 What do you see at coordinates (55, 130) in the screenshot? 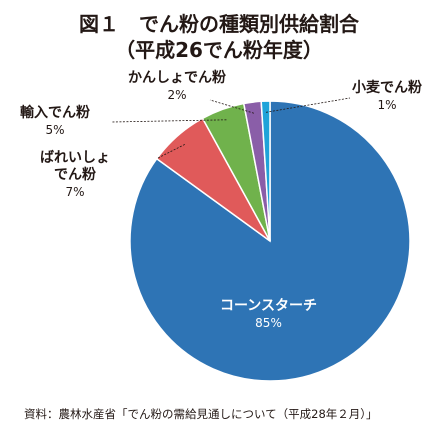
I see `slice-percent: 5%` at bounding box center [55, 130].